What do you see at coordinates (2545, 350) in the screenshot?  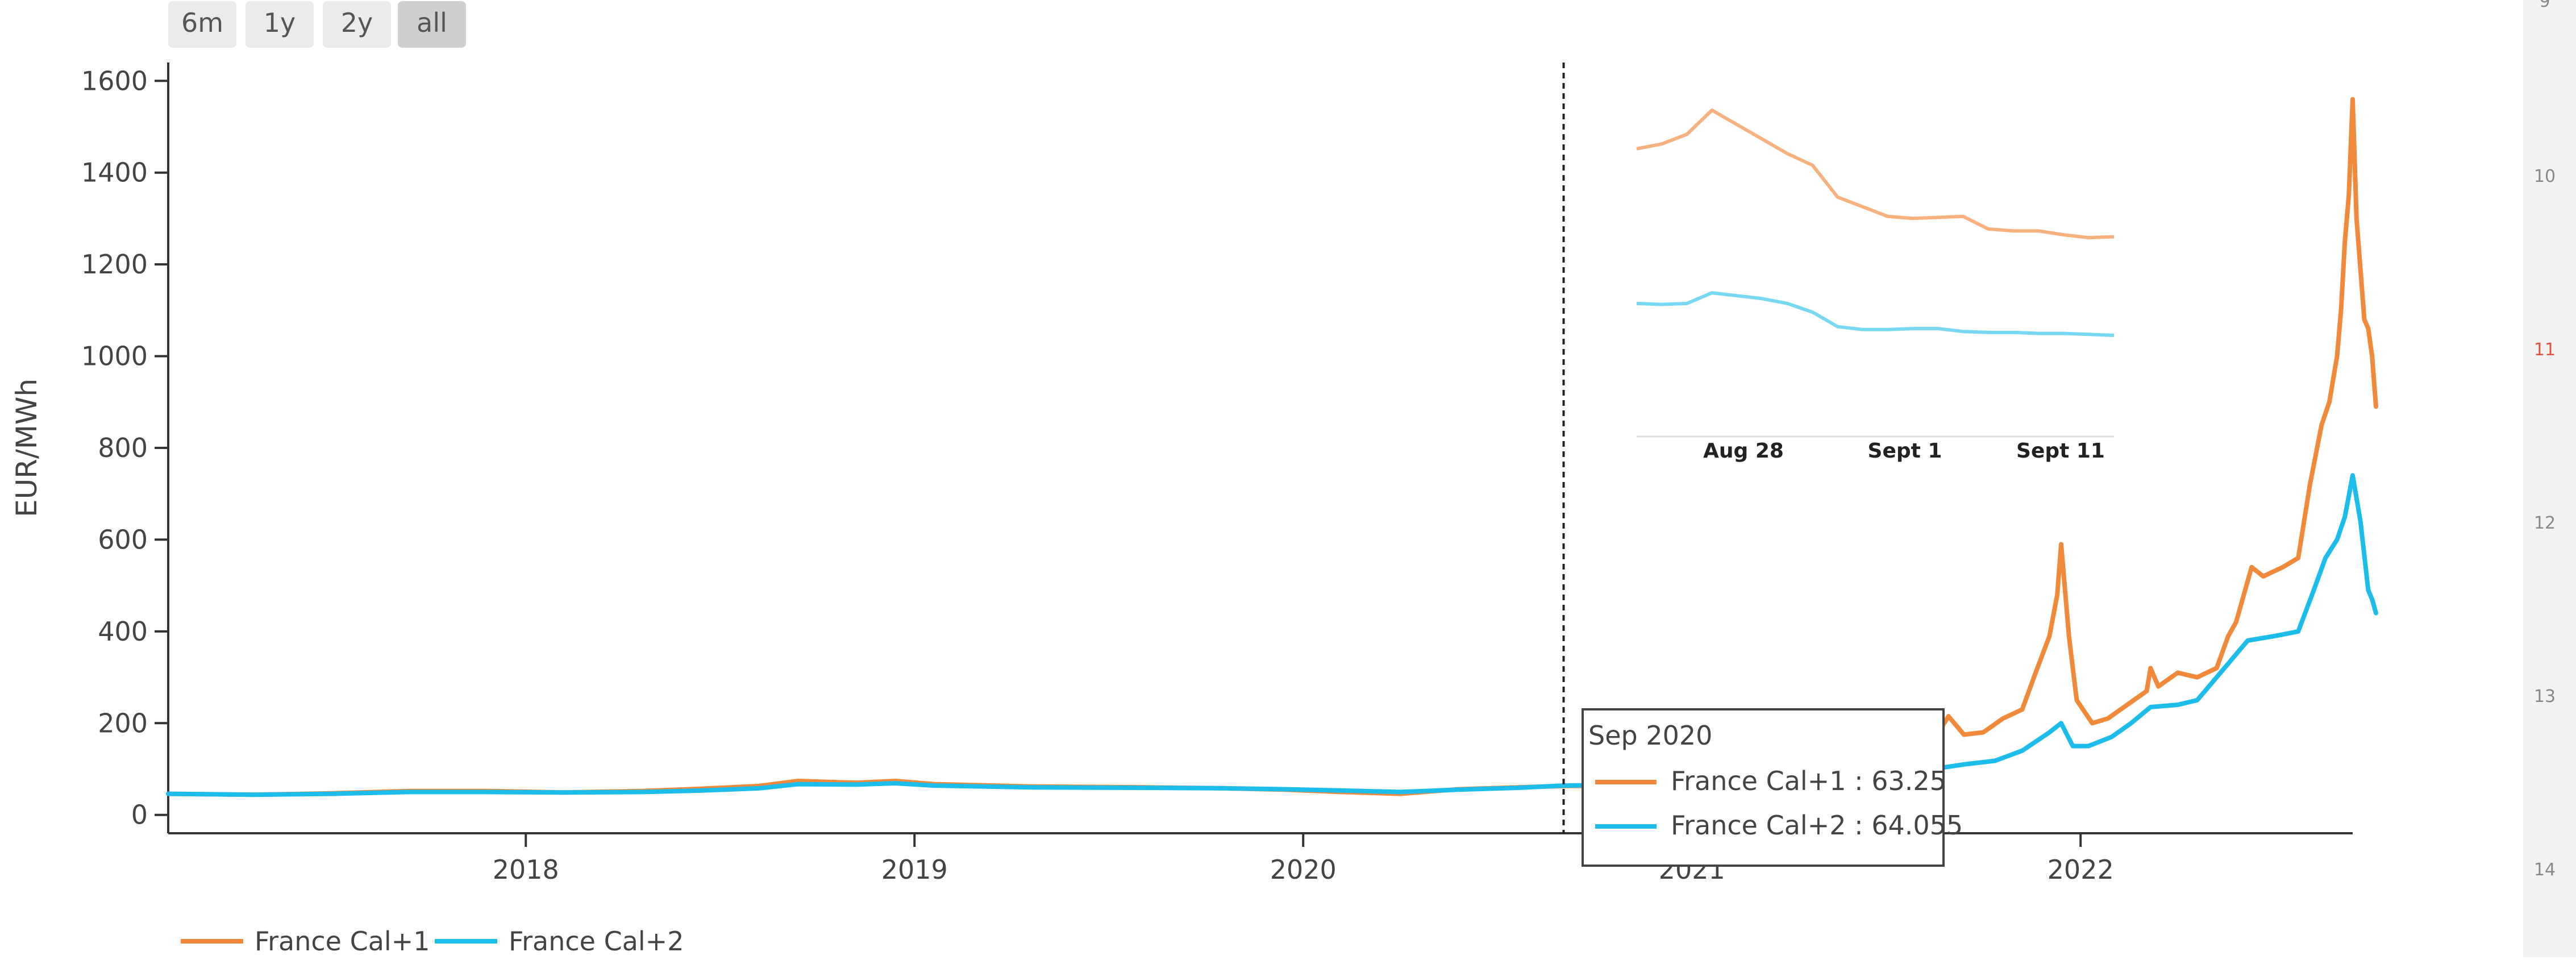 I see `gutter-line-number: 11` at bounding box center [2545, 350].